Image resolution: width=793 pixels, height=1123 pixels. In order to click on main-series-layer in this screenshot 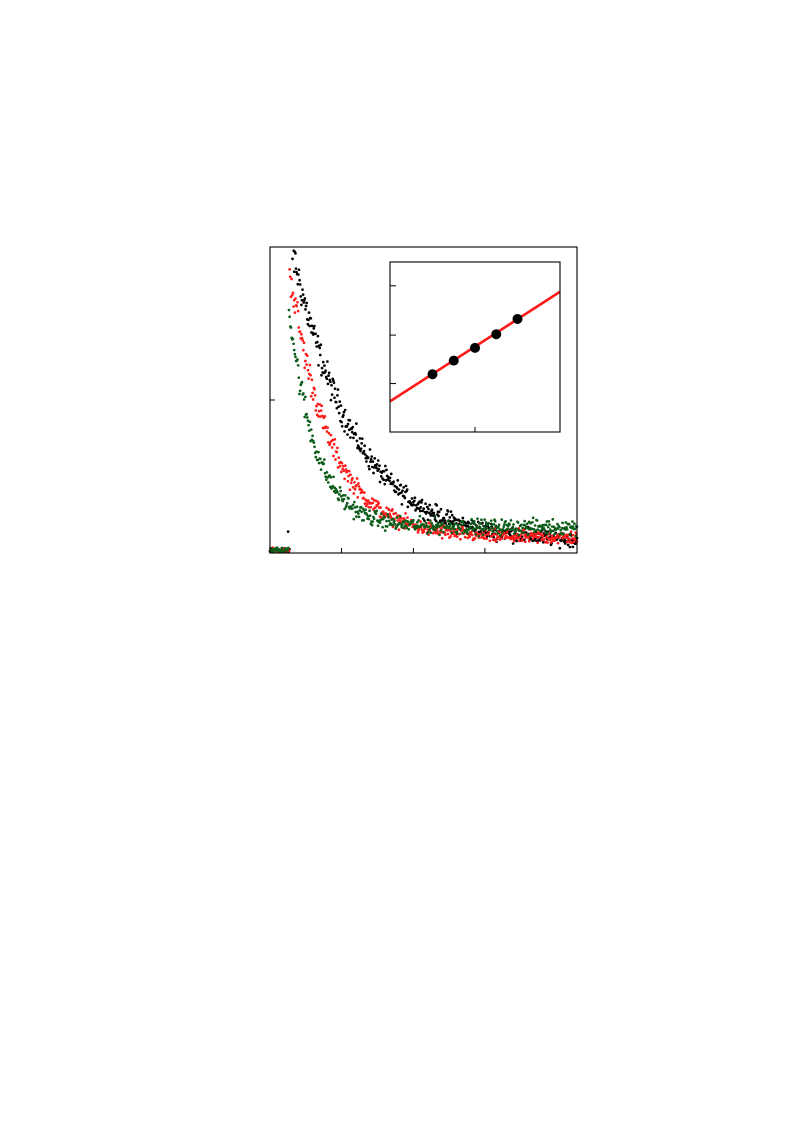, I will do `click(423, 401)`.